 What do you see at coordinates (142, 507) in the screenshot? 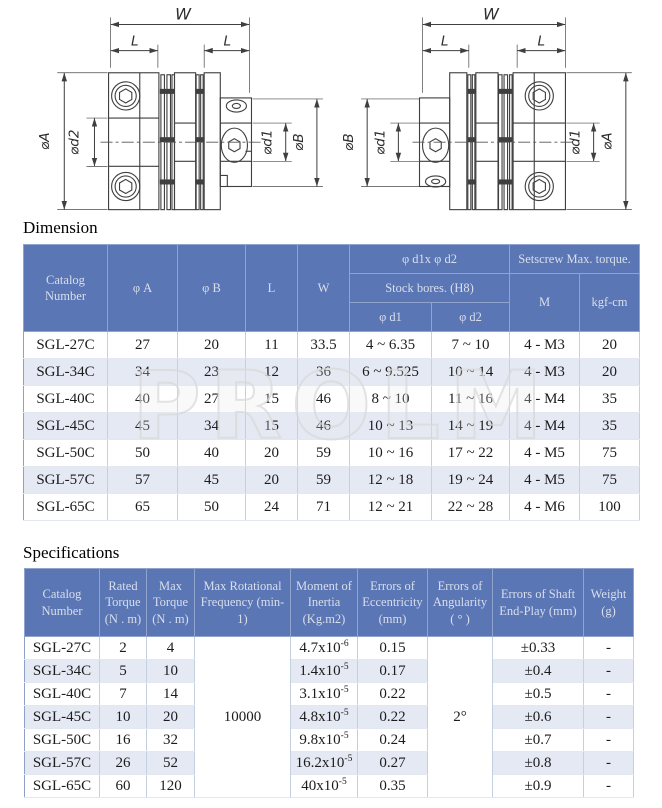
I see `cell: 65` at bounding box center [142, 507].